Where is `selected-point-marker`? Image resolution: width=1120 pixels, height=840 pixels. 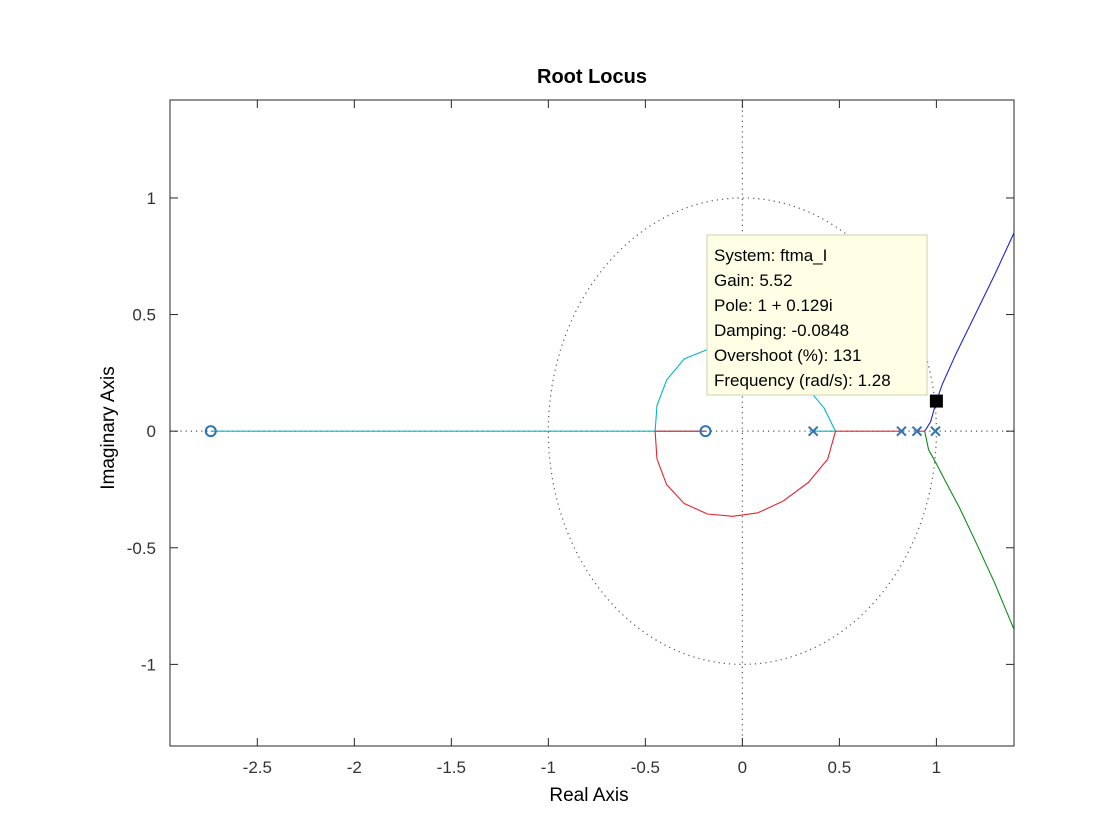 selected-point-marker is located at coordinates (936, 401).